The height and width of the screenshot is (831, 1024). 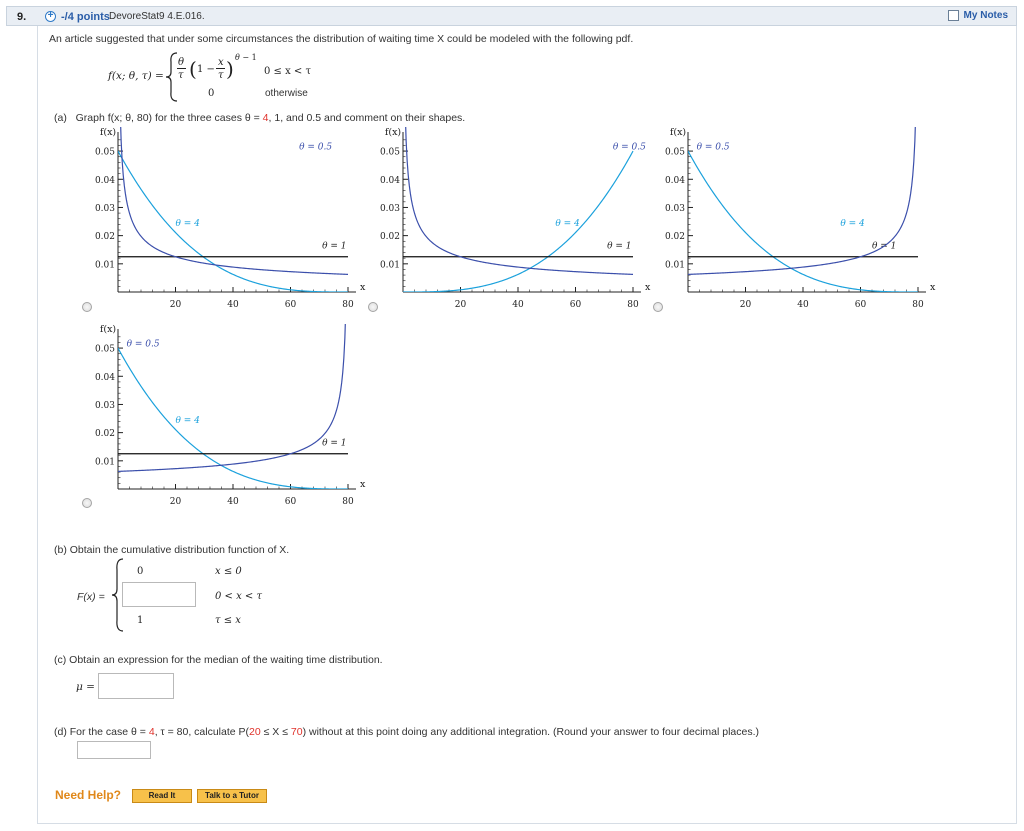 I want to click on graph-option-1-radio, so click(x=87, y=307).